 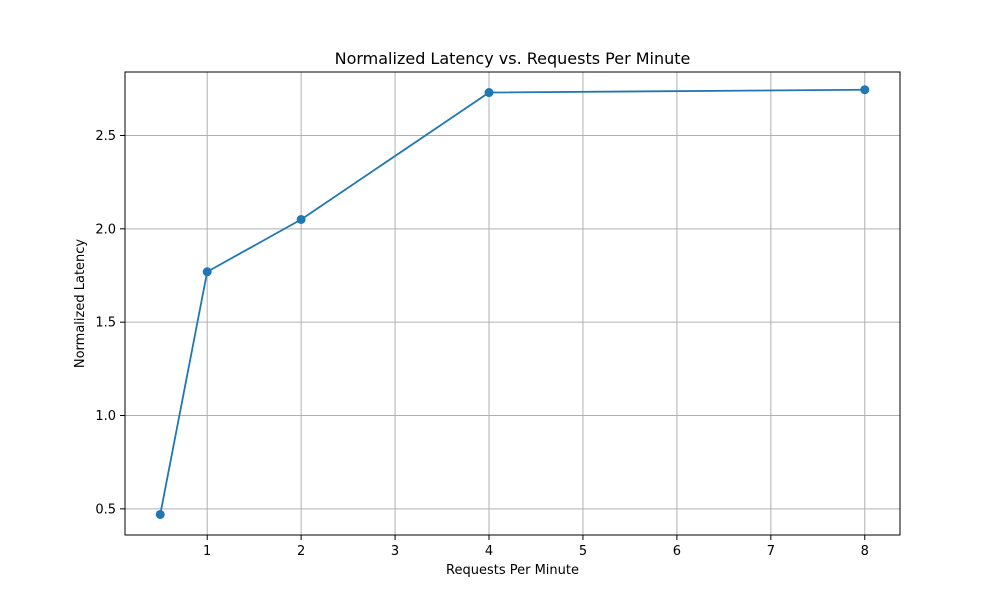 I want to click on x-tick-label: 5, so click(x=583, y=551).